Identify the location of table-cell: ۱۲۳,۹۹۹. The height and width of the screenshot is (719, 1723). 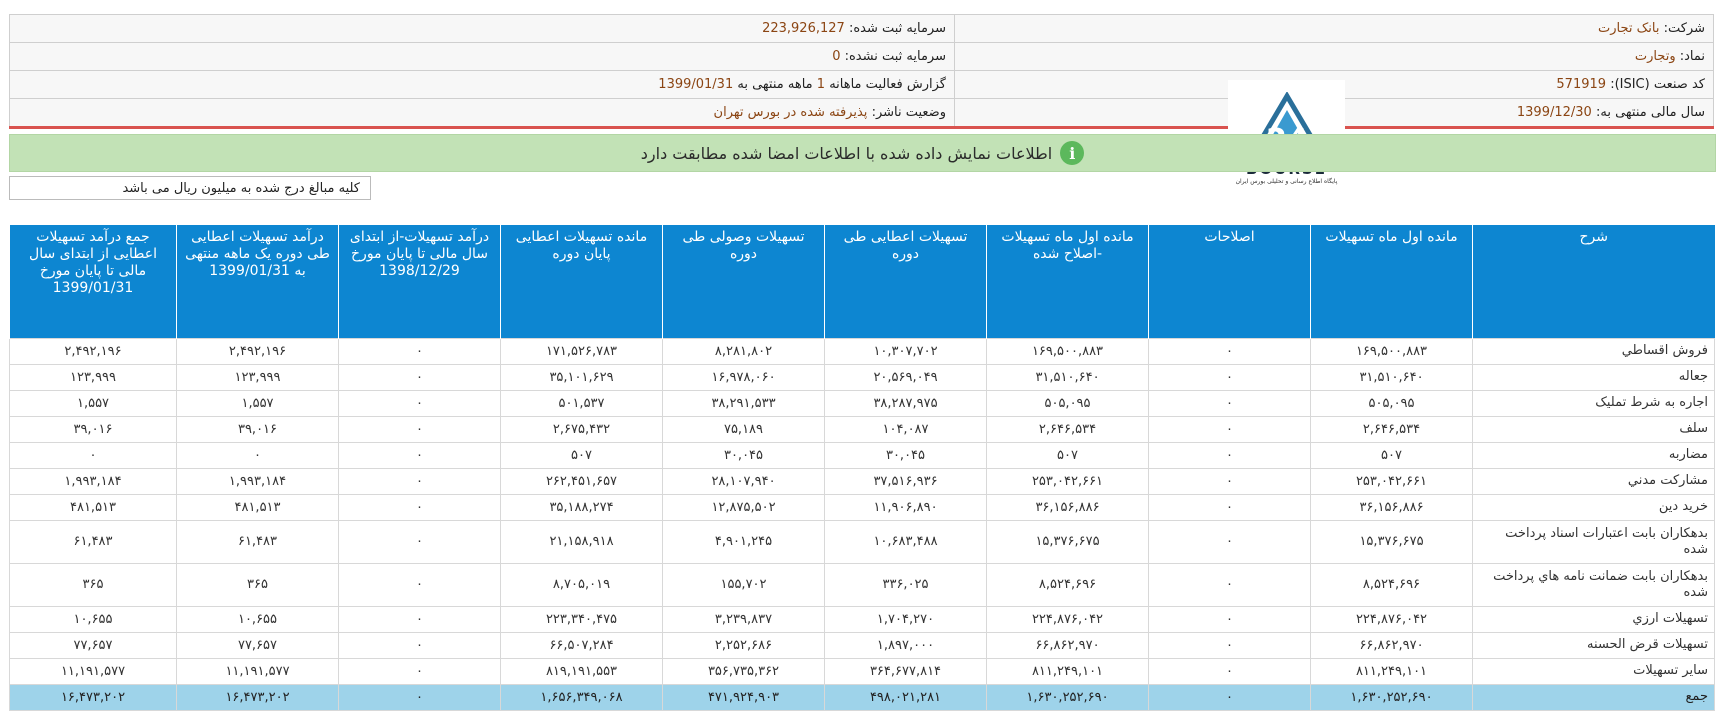
(93, 377).